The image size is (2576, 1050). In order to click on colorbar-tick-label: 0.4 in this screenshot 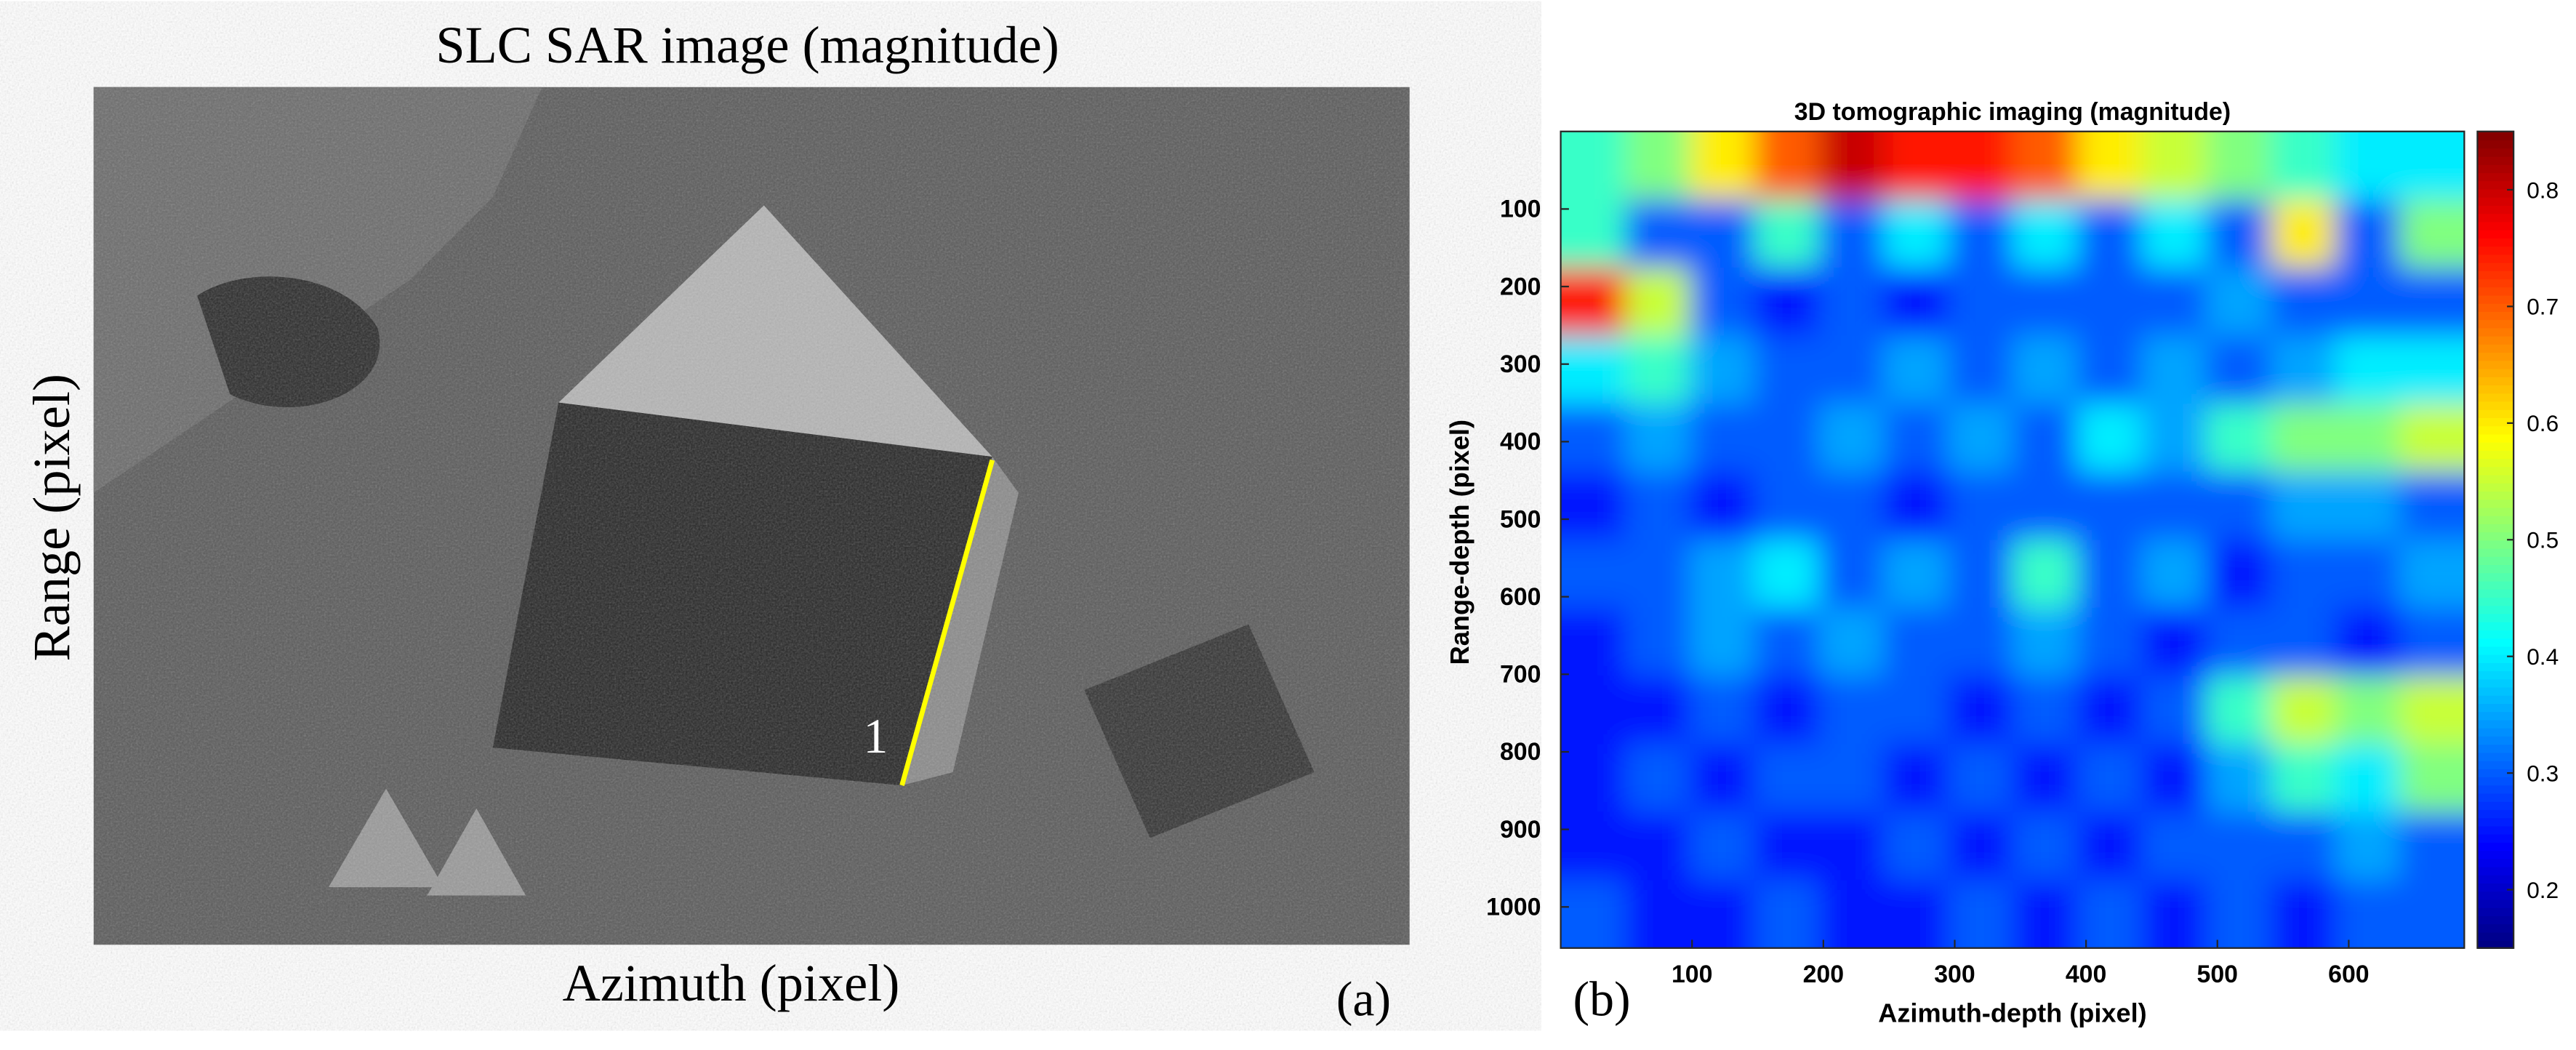, I will do `click(2543, 657)`.